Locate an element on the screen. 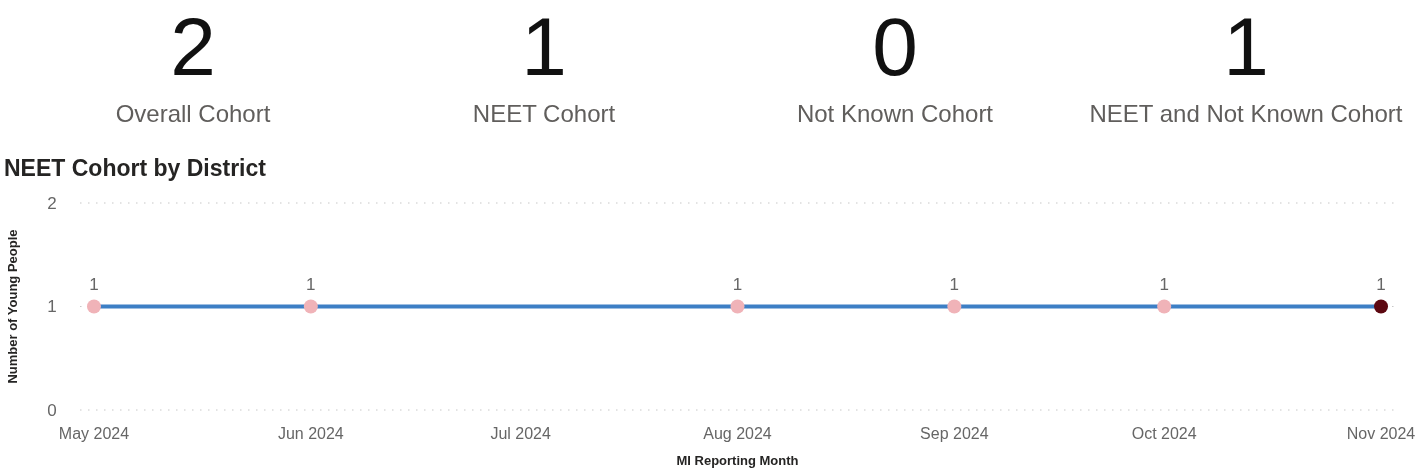  x-axis-title: MI Reporting Month is located at coordinates (737, 460).